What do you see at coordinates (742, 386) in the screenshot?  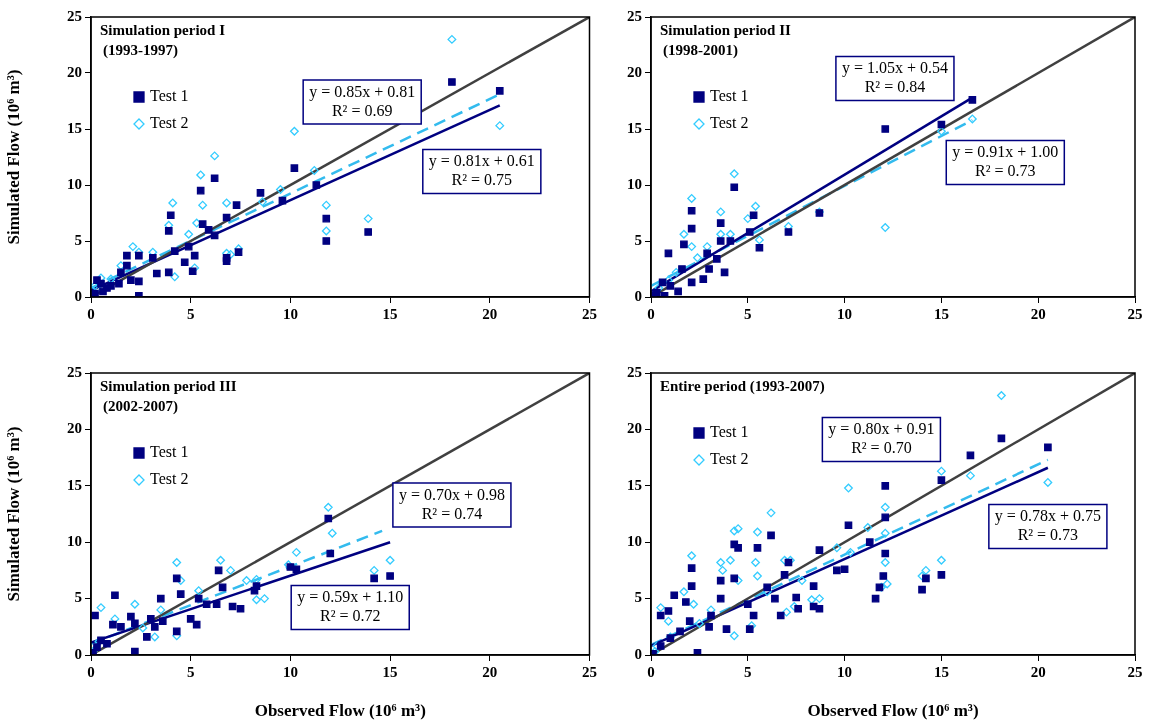 I see `chart-title: Entire period (1993-2007)` at bounding box center [742, 386].